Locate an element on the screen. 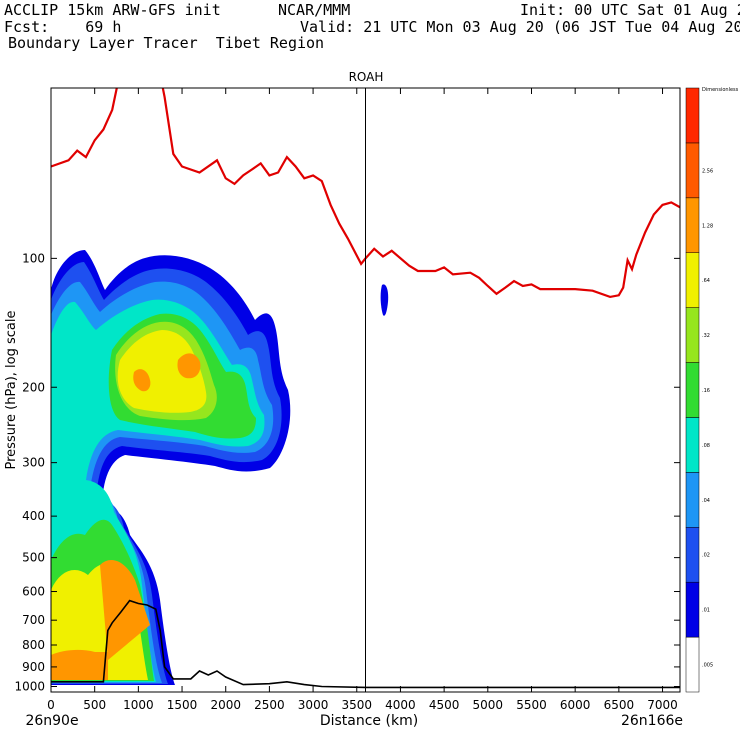 Image resolution: width=740 pixels, height=740 pixels. tracer-contour-1.28-a is located at coordinates (189, 366).